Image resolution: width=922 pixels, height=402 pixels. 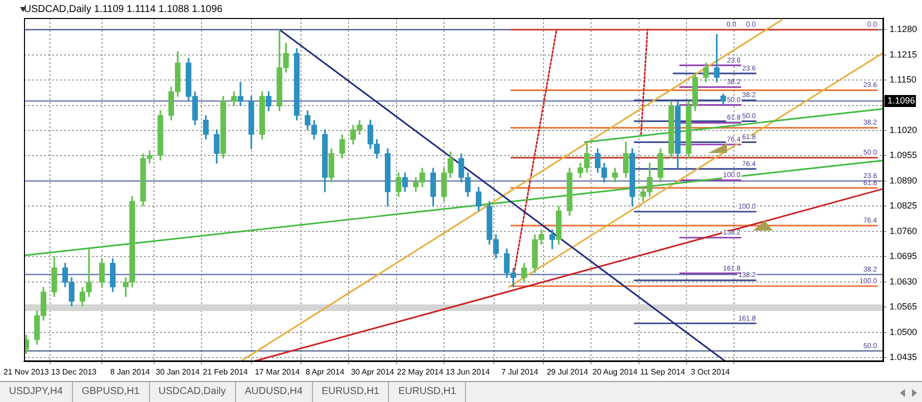 What do you see at coordinates (277, 371) in the screenshot?
I see `x-tick-label: 17 Mar 2014` at bounding box center [277, 371].